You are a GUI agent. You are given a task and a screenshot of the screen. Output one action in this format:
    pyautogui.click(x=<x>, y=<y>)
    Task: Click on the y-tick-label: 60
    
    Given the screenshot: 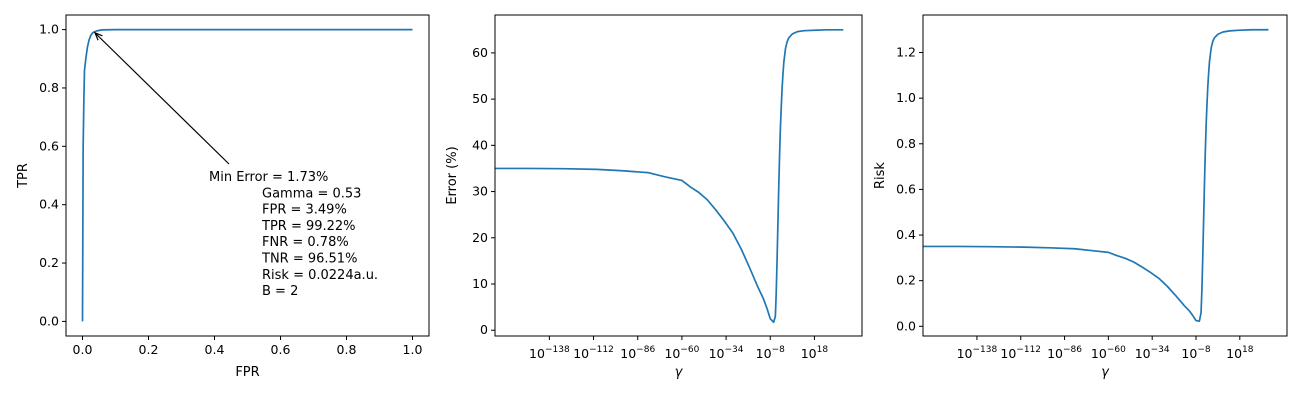 What is the action you would take?
    pyautogui.click(x=480, y=52)
    